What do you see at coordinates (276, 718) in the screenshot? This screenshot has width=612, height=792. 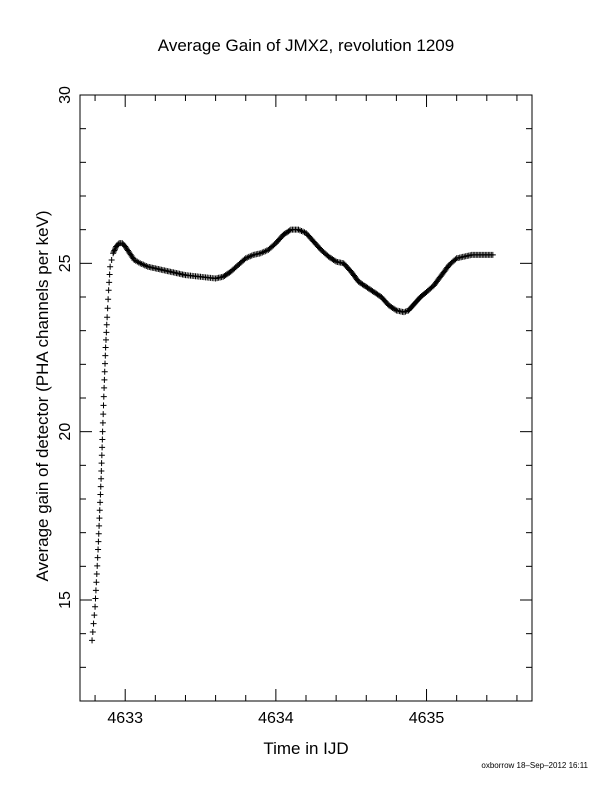 I see `x-tick-label: 4634` at bounding box center [276, 718].